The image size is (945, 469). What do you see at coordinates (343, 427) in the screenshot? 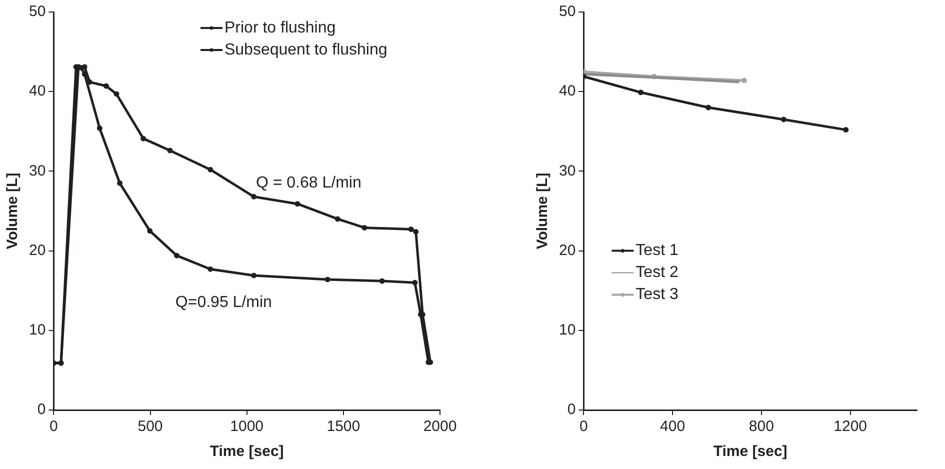
I see `x-tick-label: 1500` at bounding box center [343, 427].